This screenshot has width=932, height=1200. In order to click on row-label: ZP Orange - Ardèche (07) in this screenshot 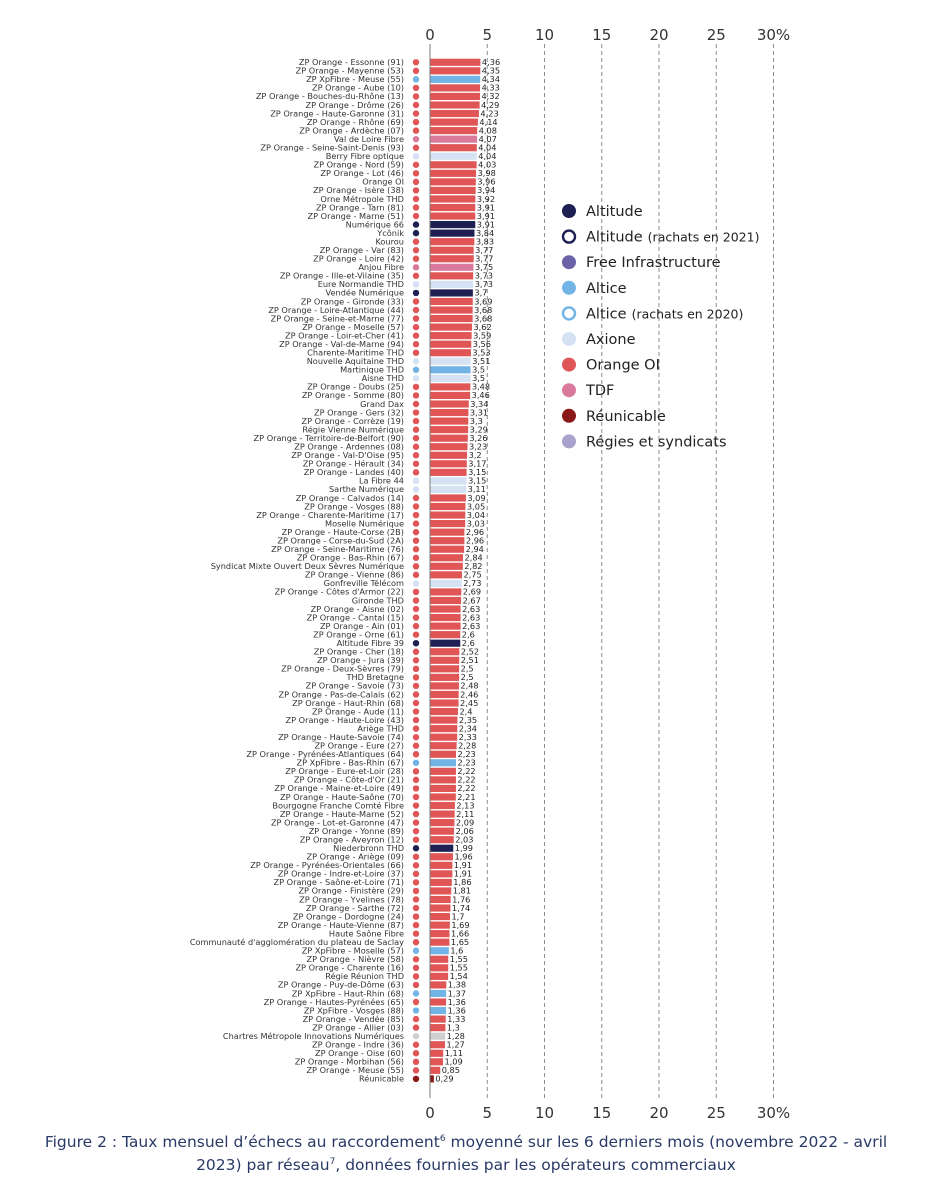, I will do `click(351, 130)`.